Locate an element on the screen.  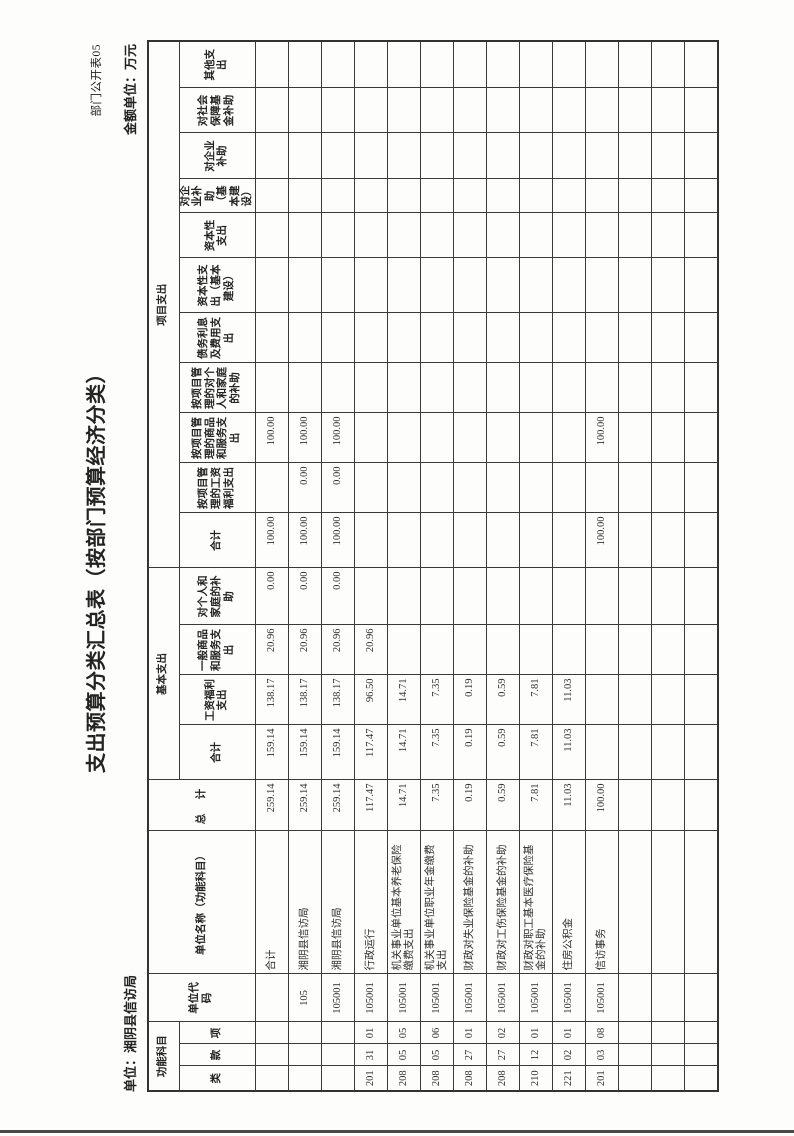
col-header-project-individual: 按项目管理的对个人和家庭的补助 is located at coordinates (217, 388).